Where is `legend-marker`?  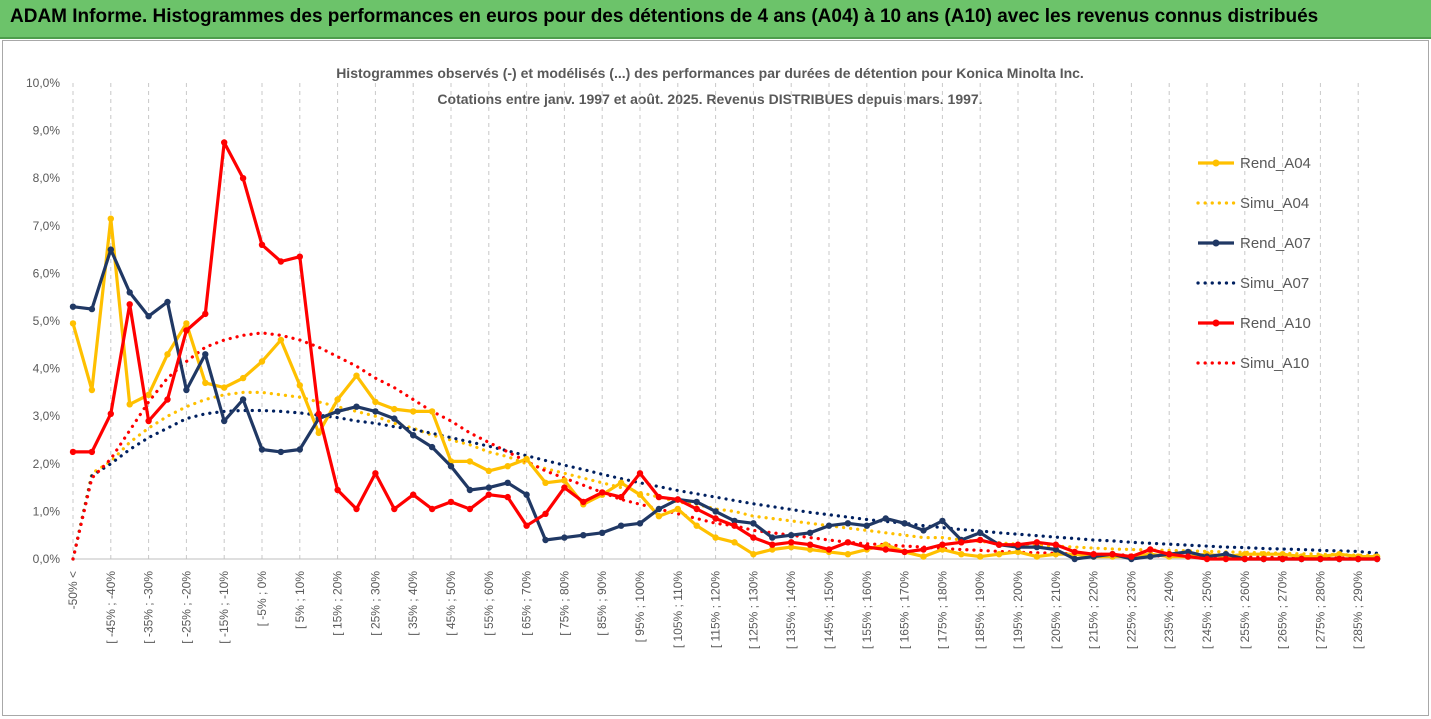
legend-marker is located at coordinates (1216, 243).